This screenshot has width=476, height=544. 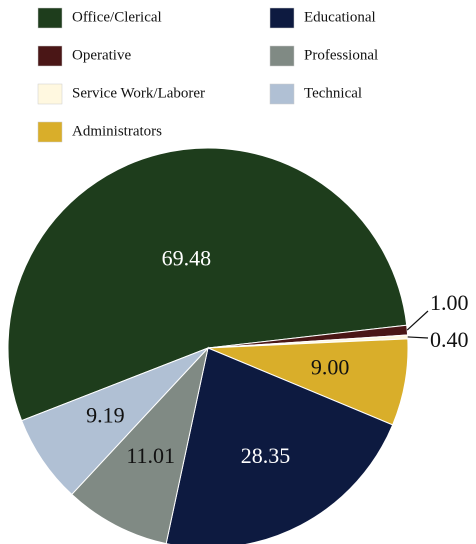 I want to click on data-label: 9.00, so click(x=330, y=367).